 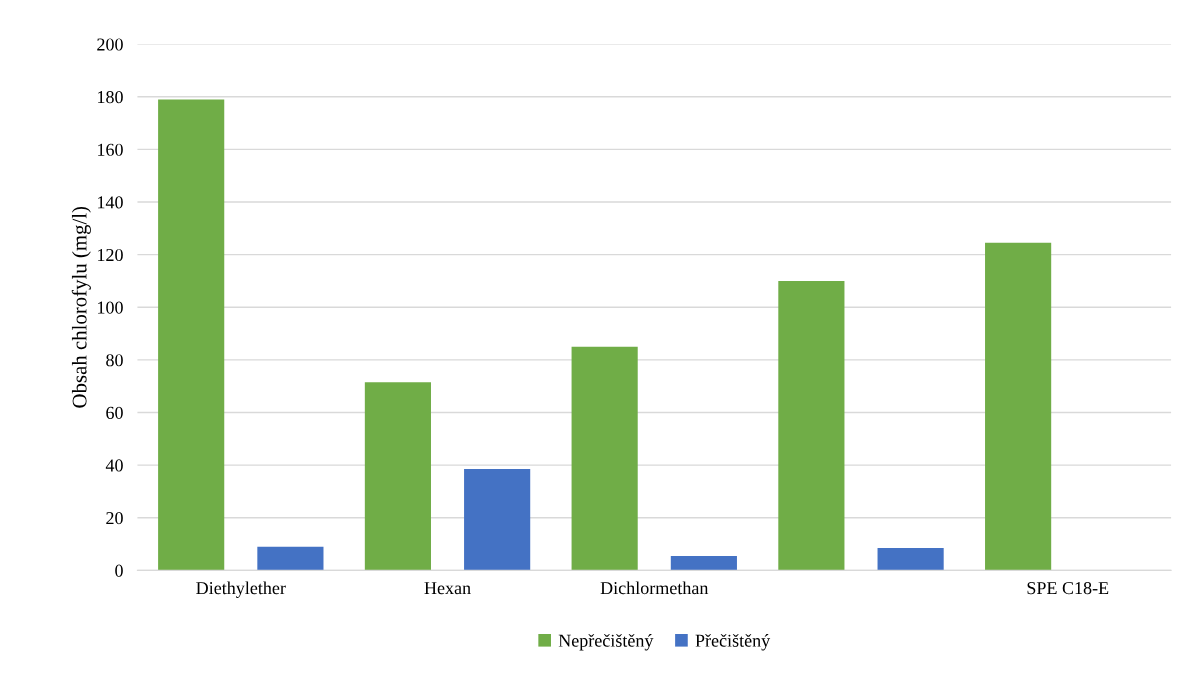 I want to click on y-tick-label: 120, so click(x=110, y=255).